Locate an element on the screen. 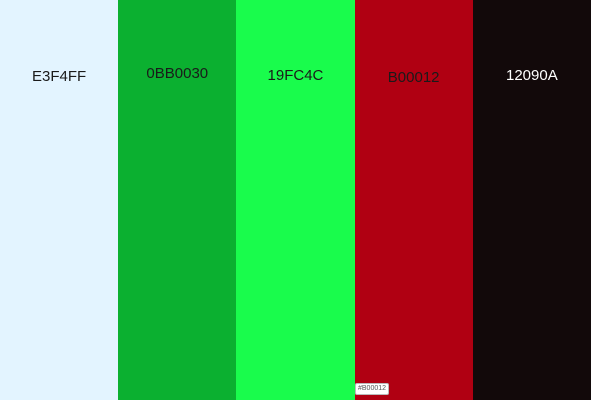 The width and height of the screenshot is (591, 400). swatch-hex-label: B00012 is located at coordinates (413, 77).